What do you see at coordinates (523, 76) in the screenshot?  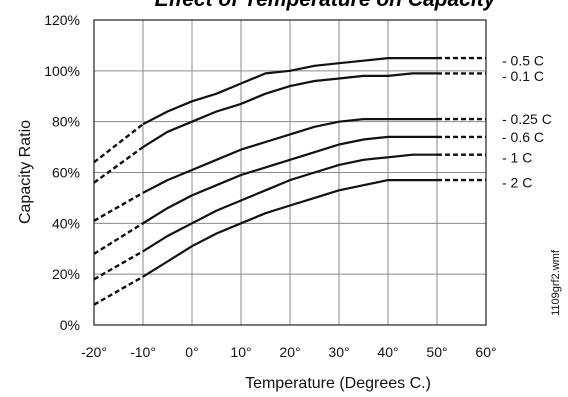 I see `series-label: - 0.1 C` at bounding box center [523, 76].